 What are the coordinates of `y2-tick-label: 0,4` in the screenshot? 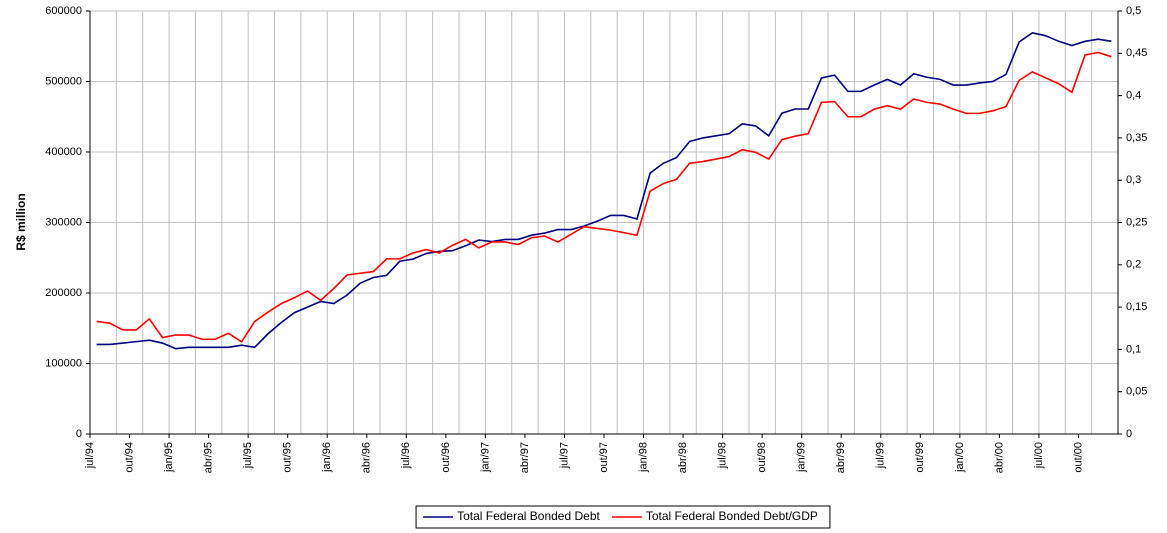 It's located at (1133, 96).